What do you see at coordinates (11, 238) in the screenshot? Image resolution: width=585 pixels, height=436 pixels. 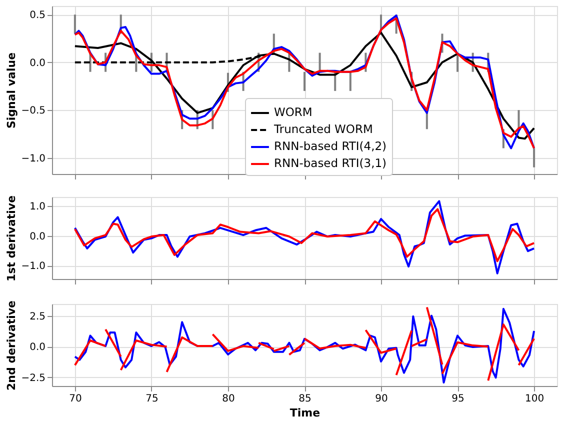 I see `y-axis-title: 1st derivative` at bounding box center [11, 238].